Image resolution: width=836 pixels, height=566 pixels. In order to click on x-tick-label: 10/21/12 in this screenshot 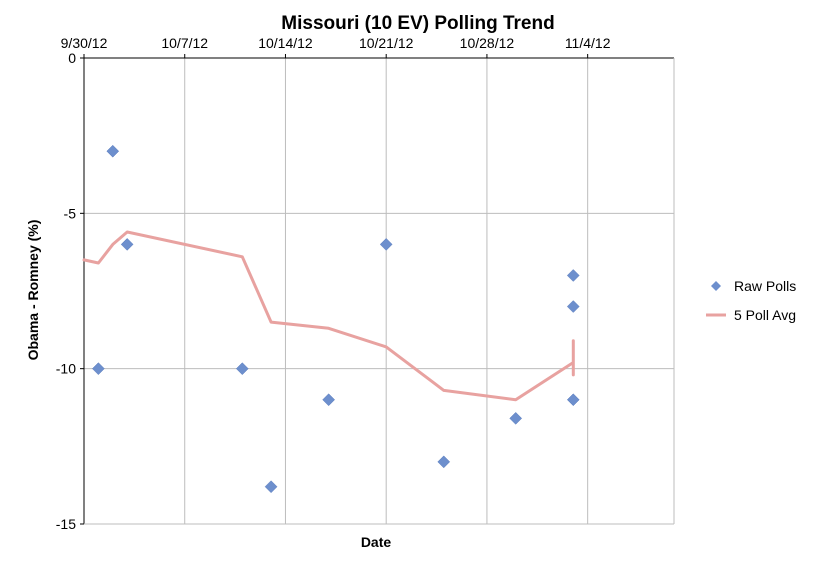, I will do `click(386, 43)`.